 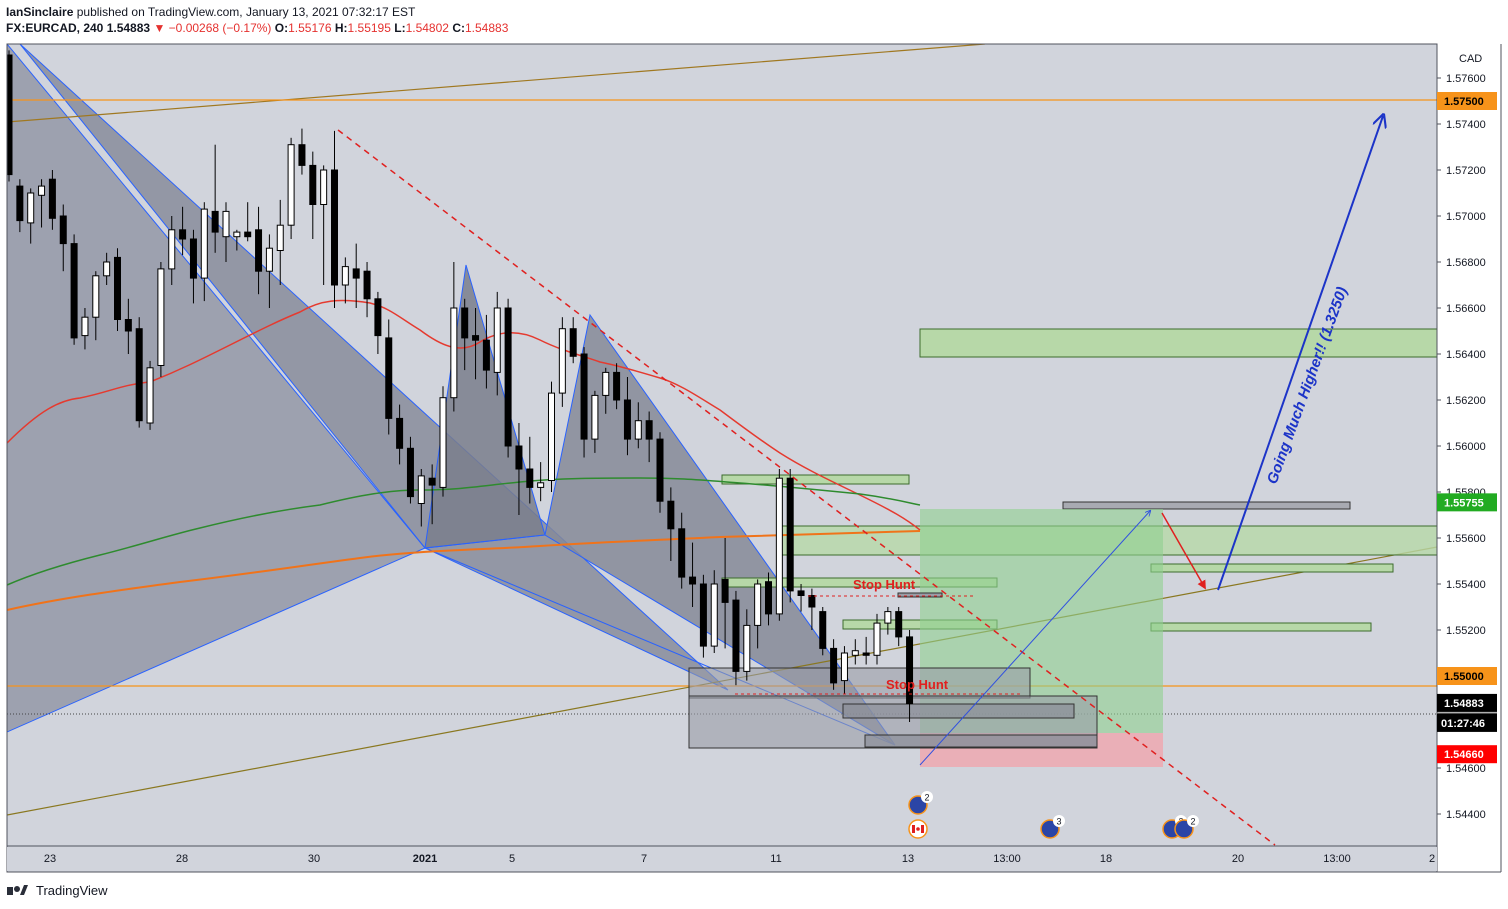 What do you see at coordinates (1466, 769) in the screenshot?
I see `price-tick-label: 1.54600` at bounding box center [1466, 769].